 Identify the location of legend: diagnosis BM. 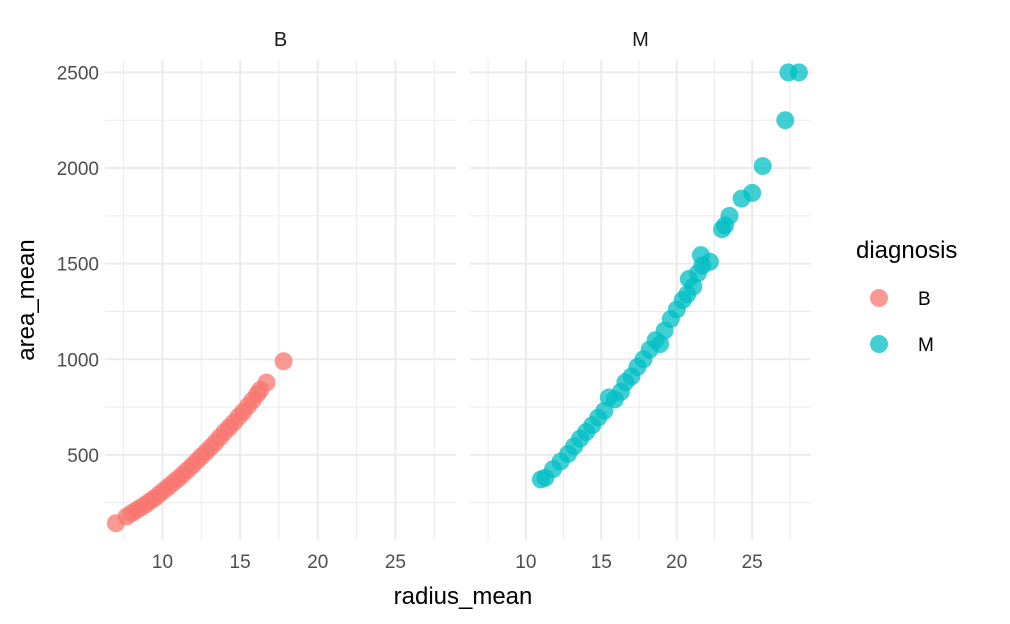
(906, 296).